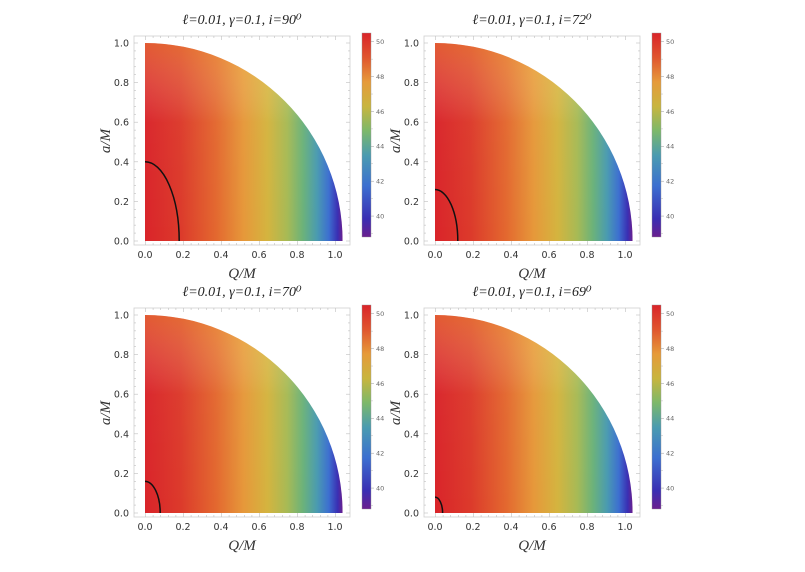 The height and width of the screenshot is (572, 805). I want to click on panel-title: ℓ=0.01, γ=0.1, i=70⁰, so click(242, 292).